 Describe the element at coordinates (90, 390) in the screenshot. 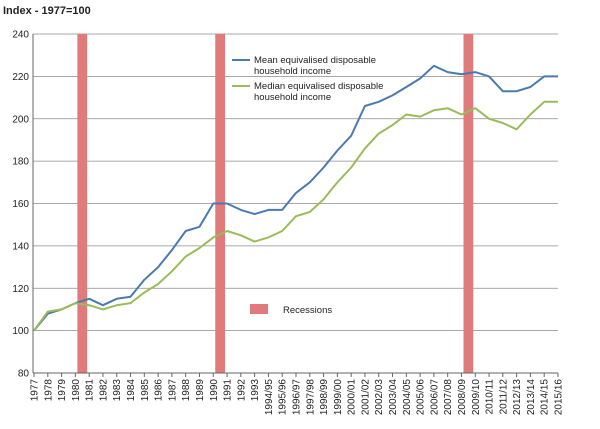

I see `x-tick-label: 1981` at that location.